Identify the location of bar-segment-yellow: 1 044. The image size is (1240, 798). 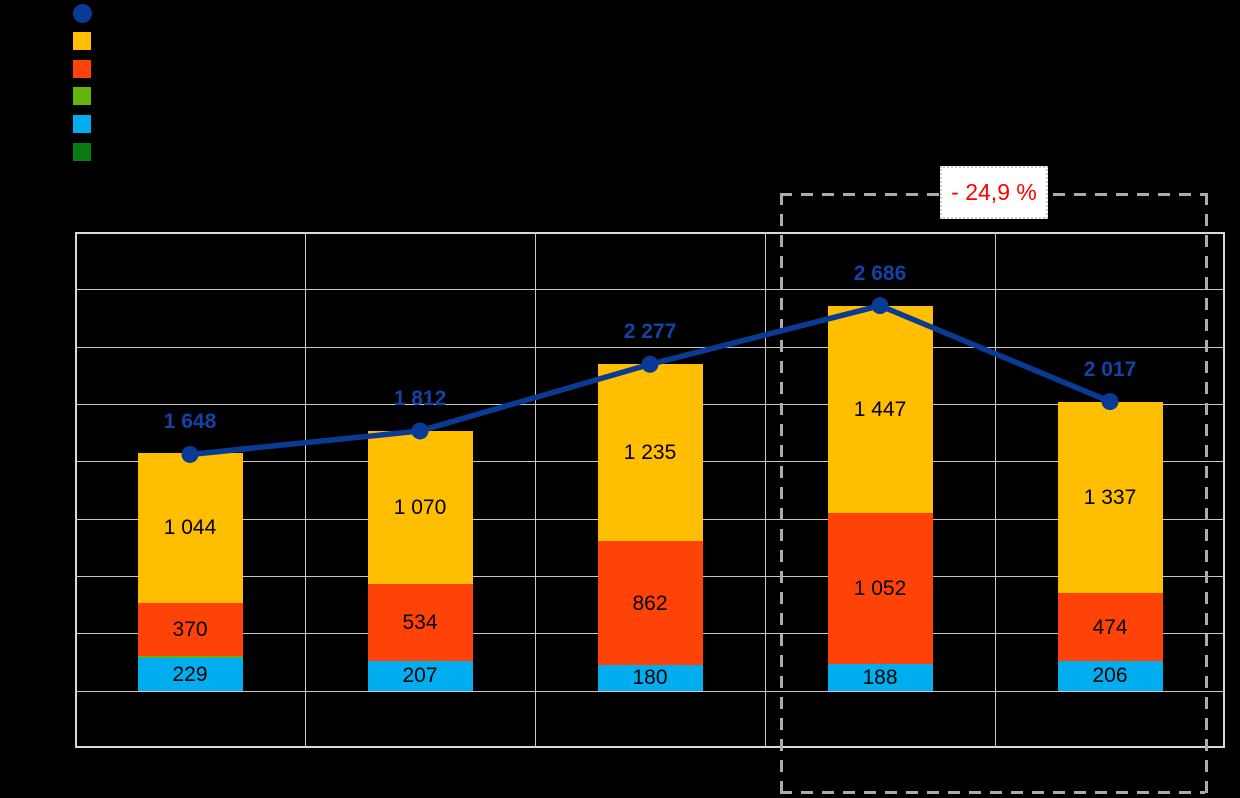
(190, 528).